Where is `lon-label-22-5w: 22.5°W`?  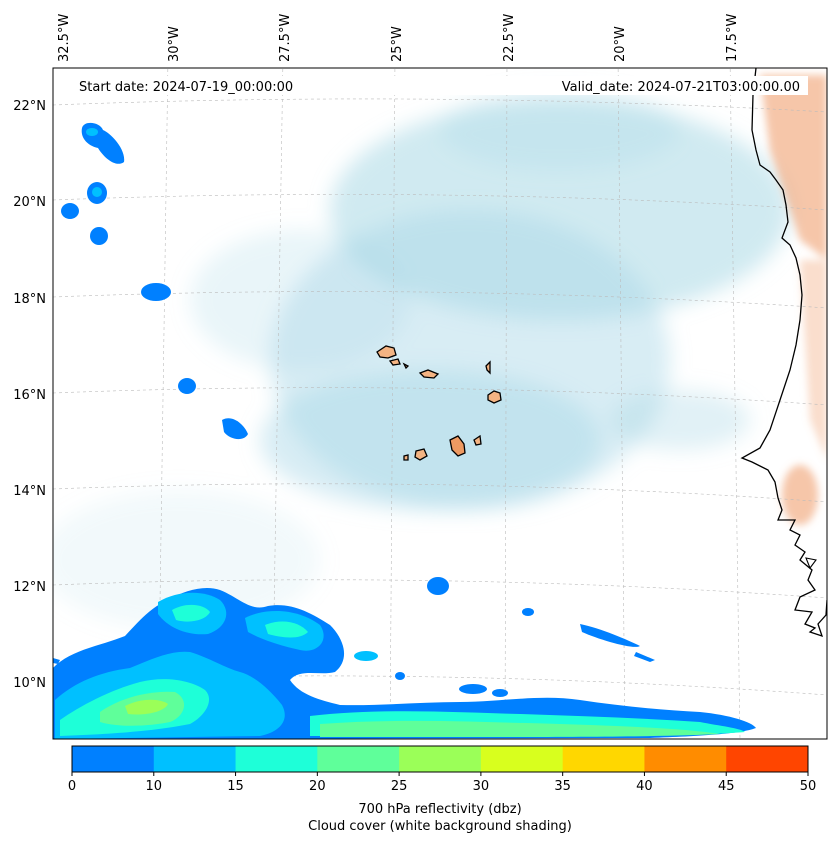 lon-label-22-5w: 22.5°W is located at coordinates (509, 38).